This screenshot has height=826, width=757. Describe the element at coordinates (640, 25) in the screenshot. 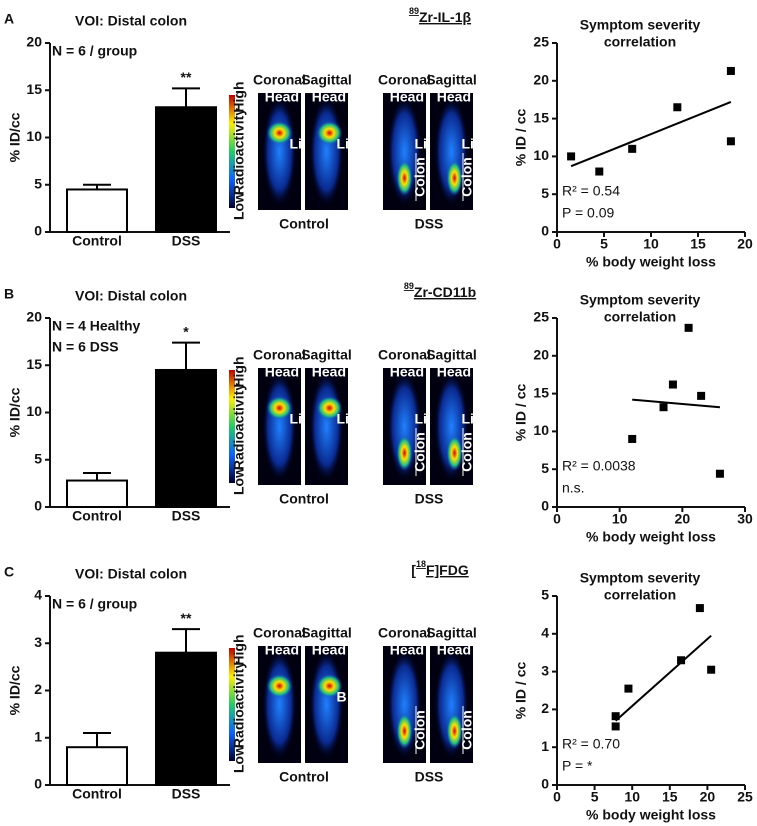

I see `chart-title: Symptom severity` at that location.